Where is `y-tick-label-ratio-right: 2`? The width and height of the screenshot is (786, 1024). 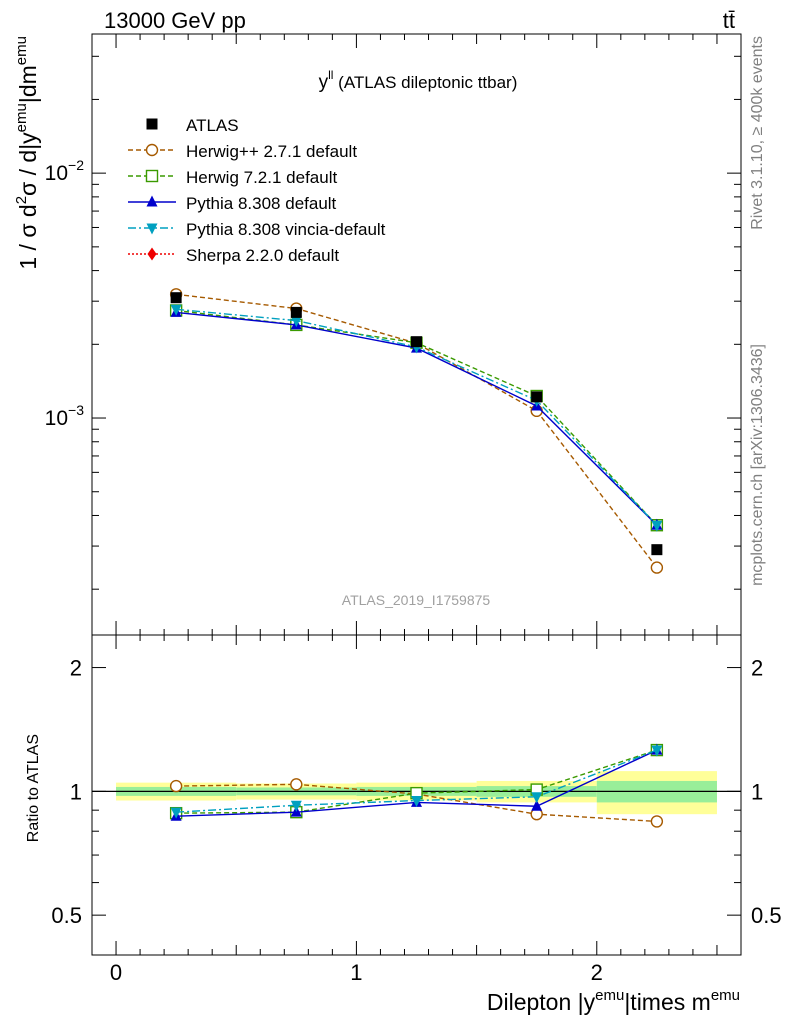 y-tick-label-ratio-right: 2 is located at coordinates (757, 668).